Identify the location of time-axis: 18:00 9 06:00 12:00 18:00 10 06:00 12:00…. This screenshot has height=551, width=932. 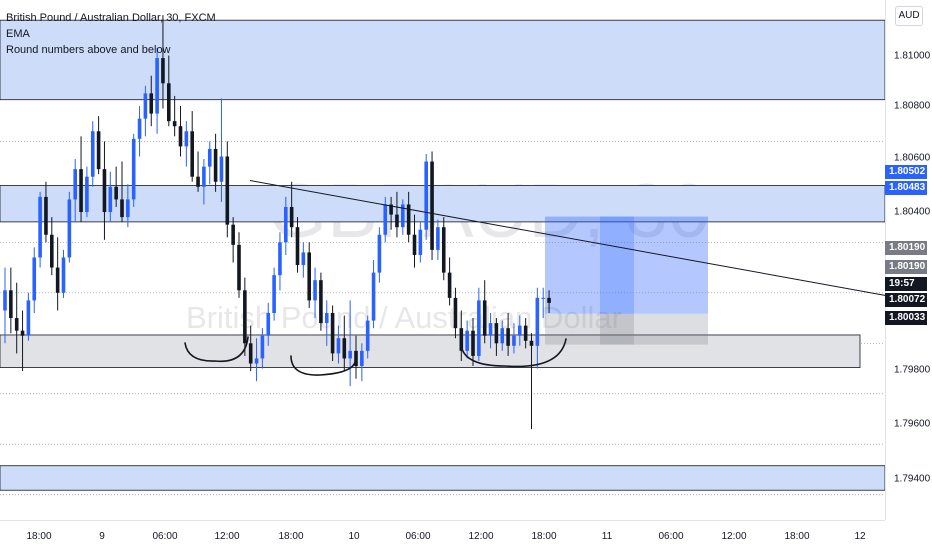
(442, 535).